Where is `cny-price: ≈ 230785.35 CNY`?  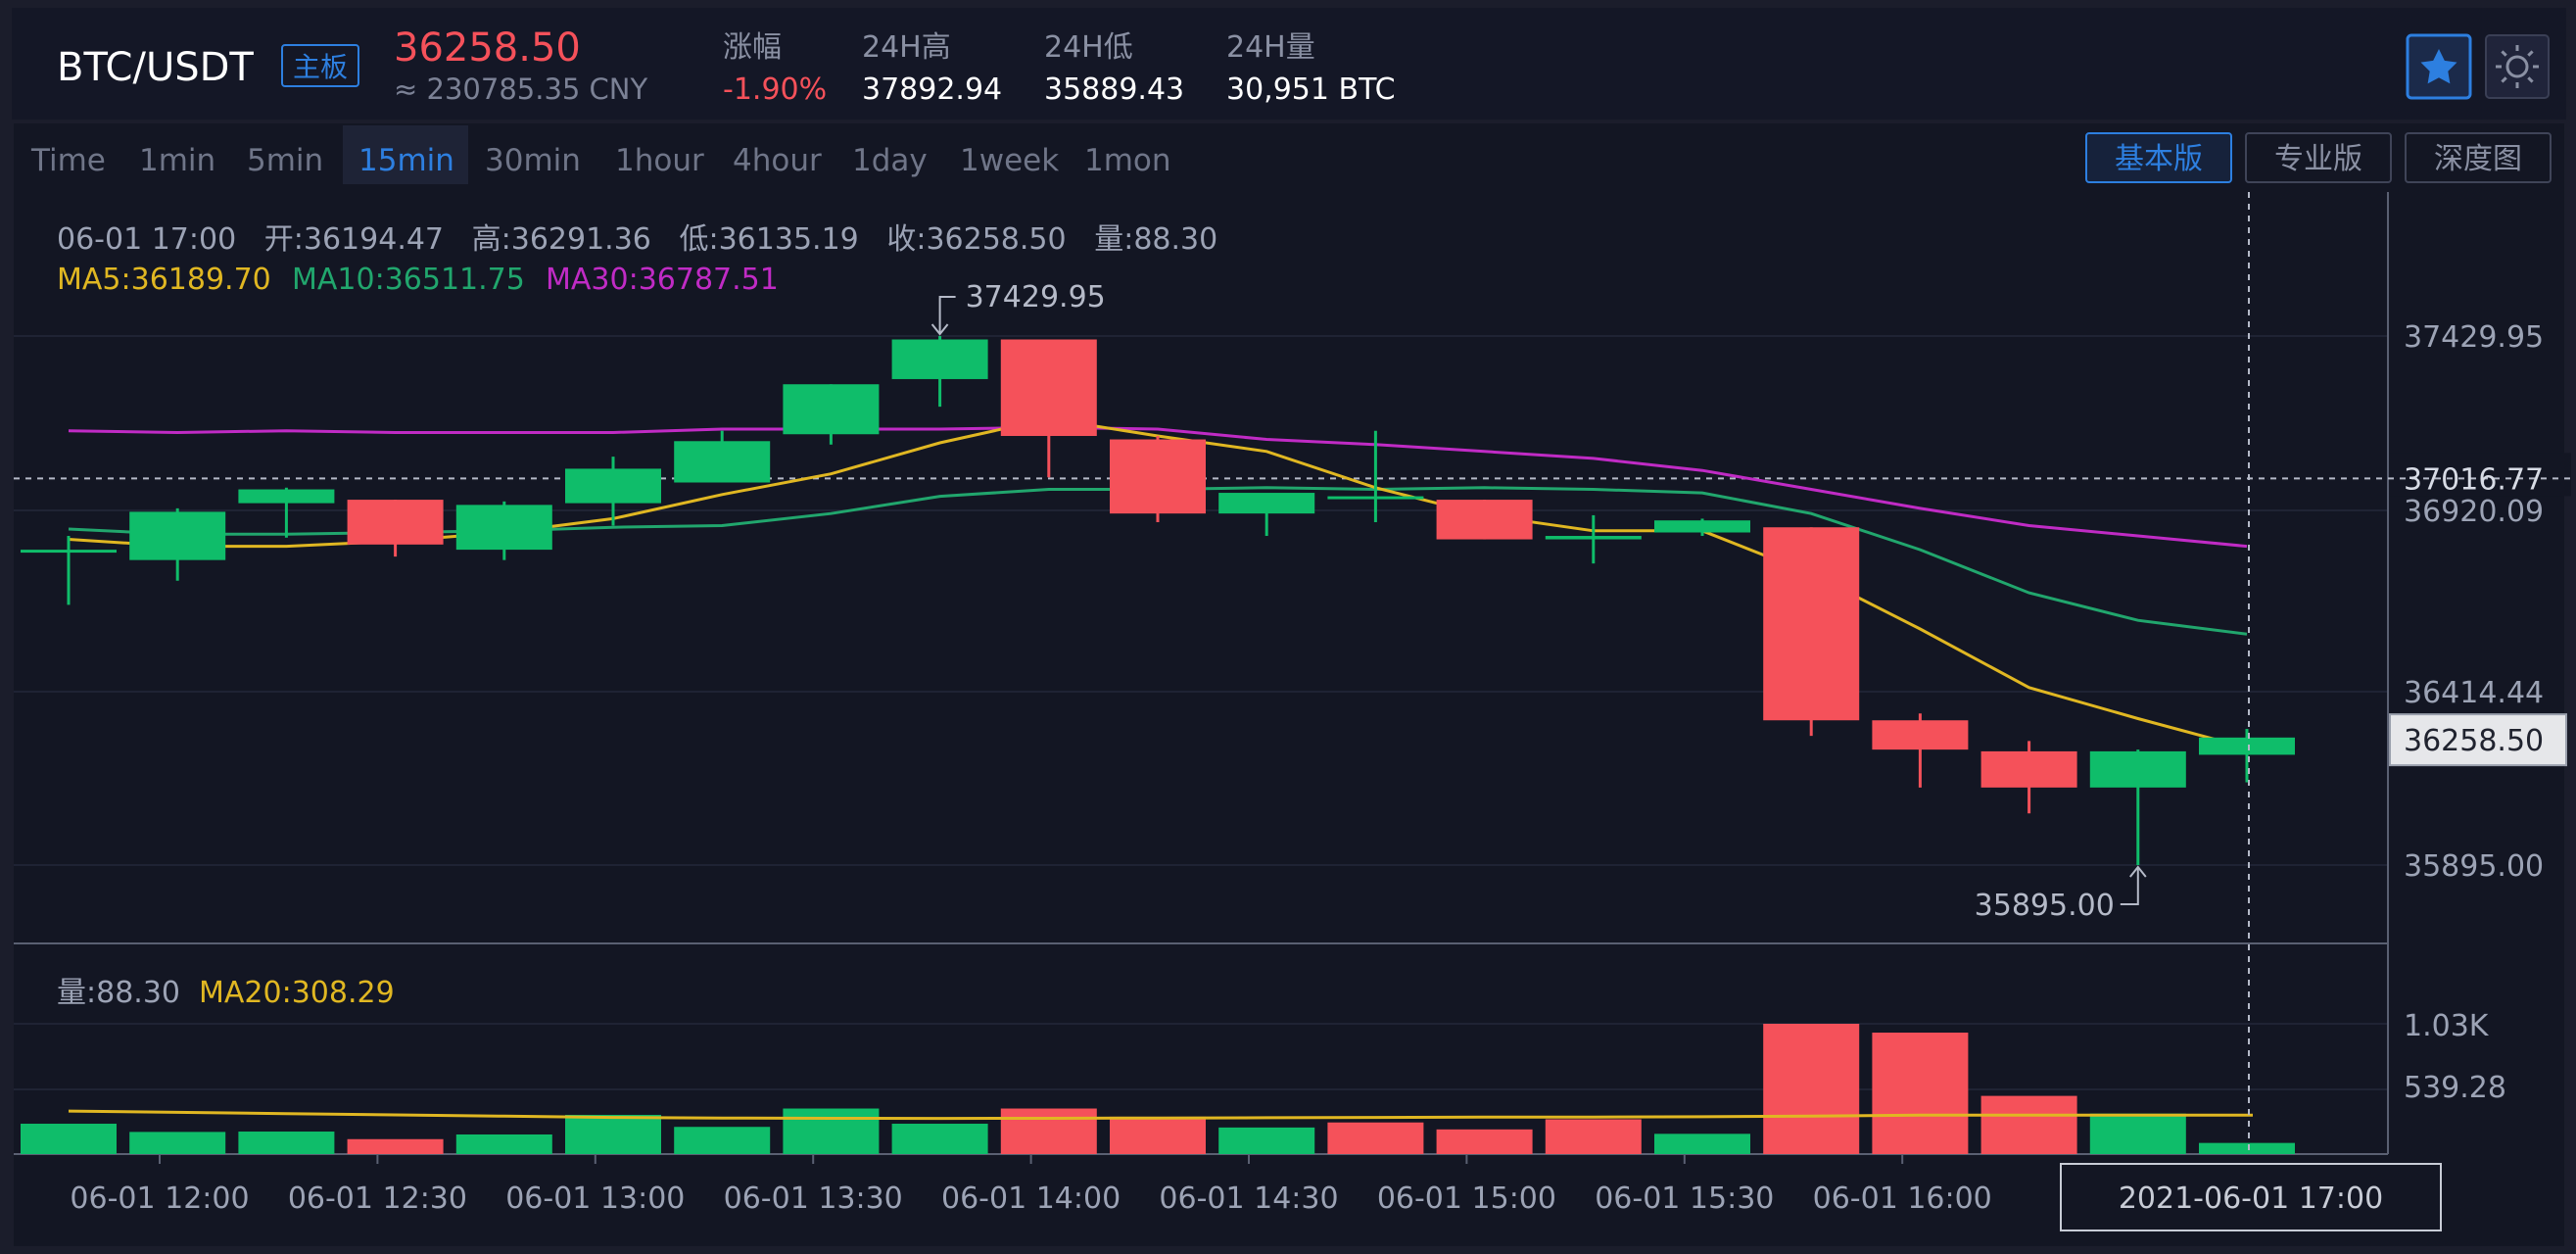 cny-price: ≈ 230785.35 CNY is located at coordinates (521, 89).